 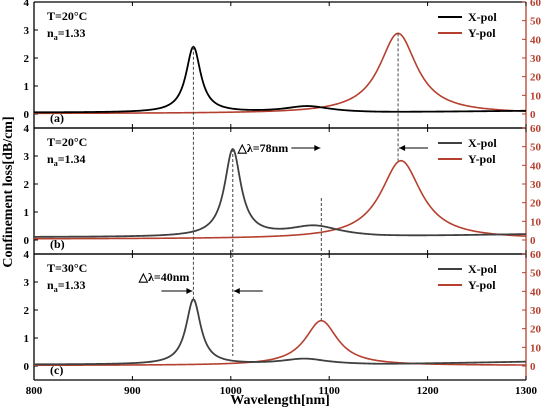 What do you see at coordinates (280, 343) in the screenshot?
I see `series-line-y-pol` at bounding box center [280, 343].